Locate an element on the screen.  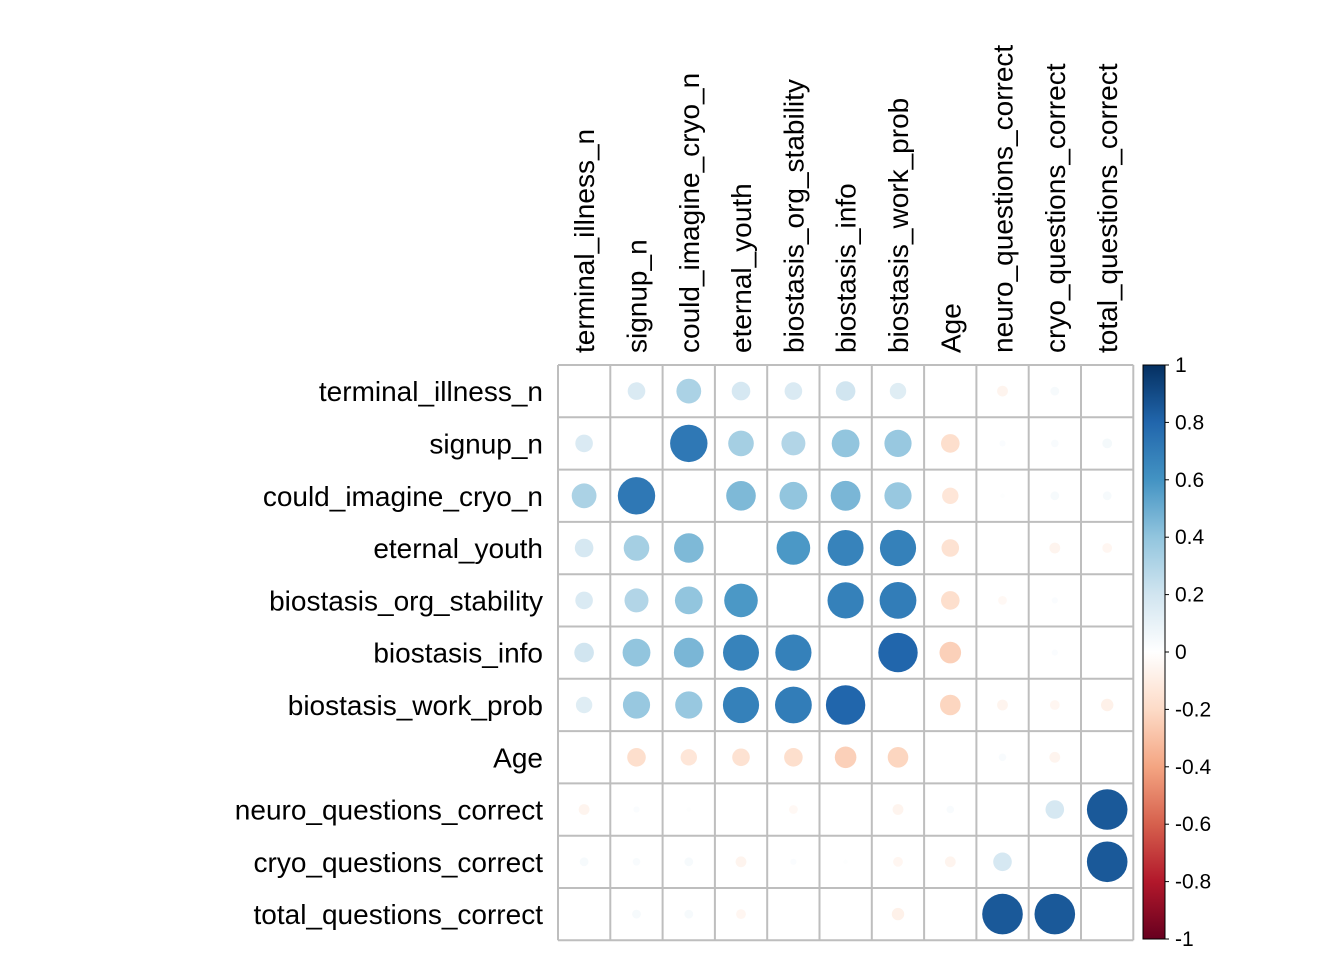
row-label: signup_n is located at coordinates (486, 443).